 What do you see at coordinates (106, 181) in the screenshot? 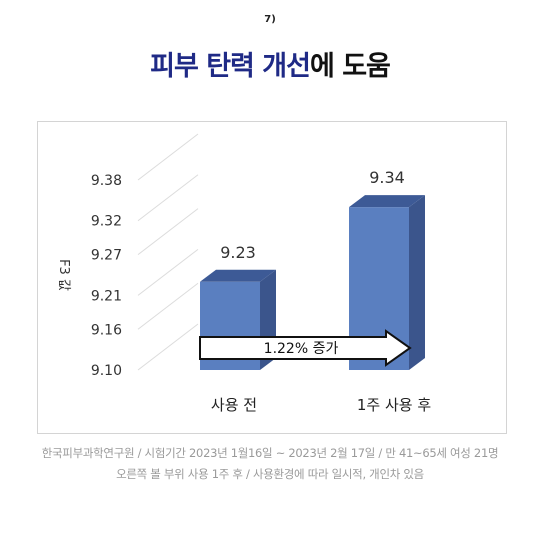
I see `y-tick-label: 9.38` at bounding box center [106, 181].